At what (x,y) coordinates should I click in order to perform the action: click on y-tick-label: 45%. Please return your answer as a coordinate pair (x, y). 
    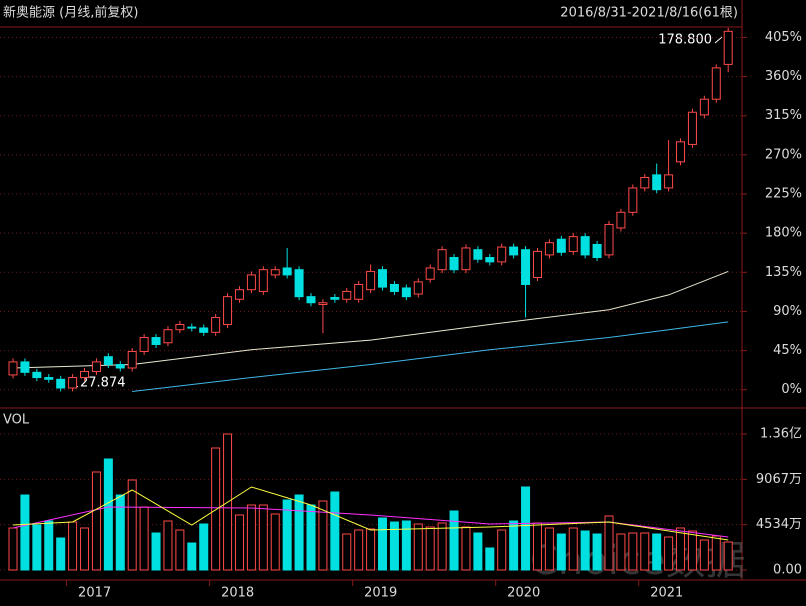
    Looking at the image, I should click on (787, 350).